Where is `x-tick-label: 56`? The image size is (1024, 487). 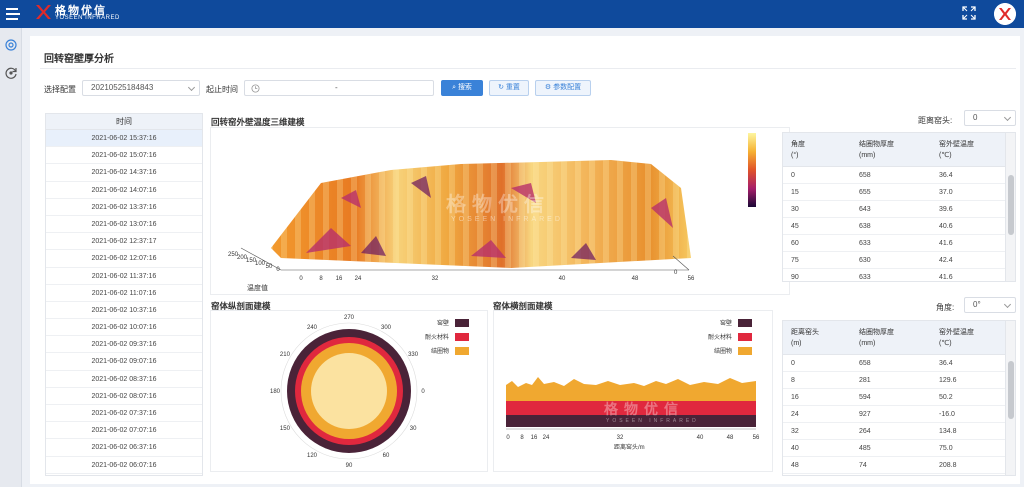
x-tick-label: 56 is located at coordinates (756, 438).